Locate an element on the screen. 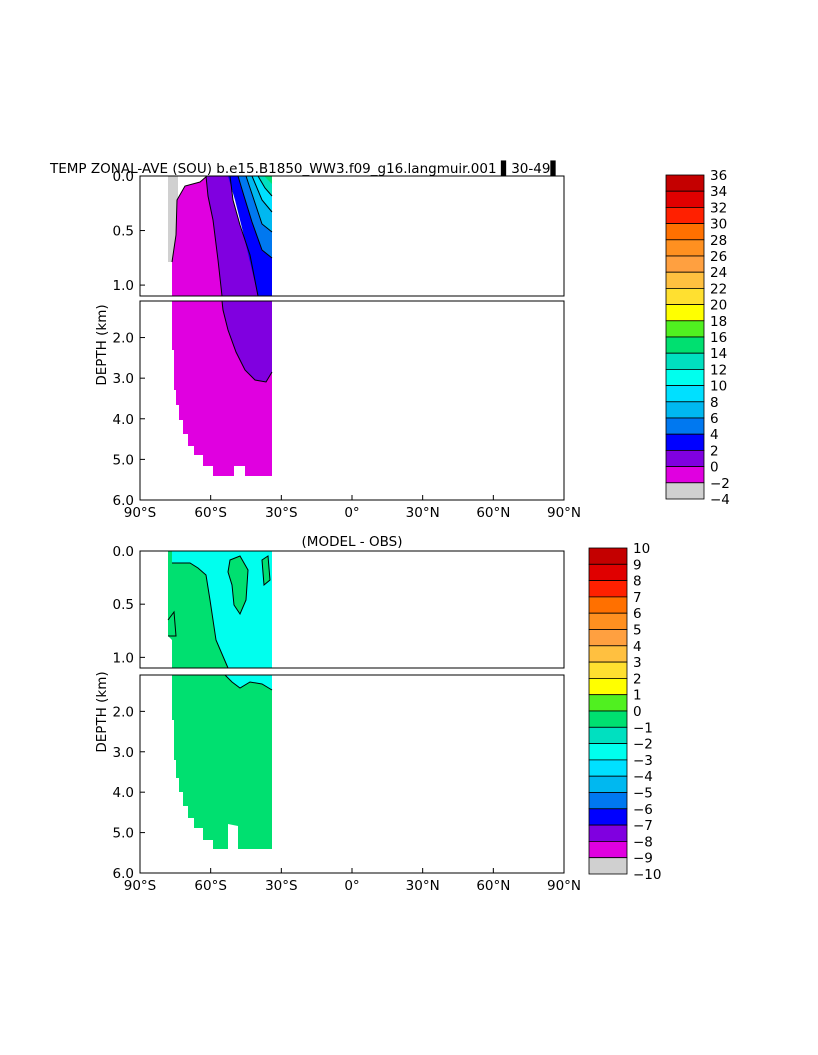  panel-1-lower-fields is located at coordinates (222, 388).